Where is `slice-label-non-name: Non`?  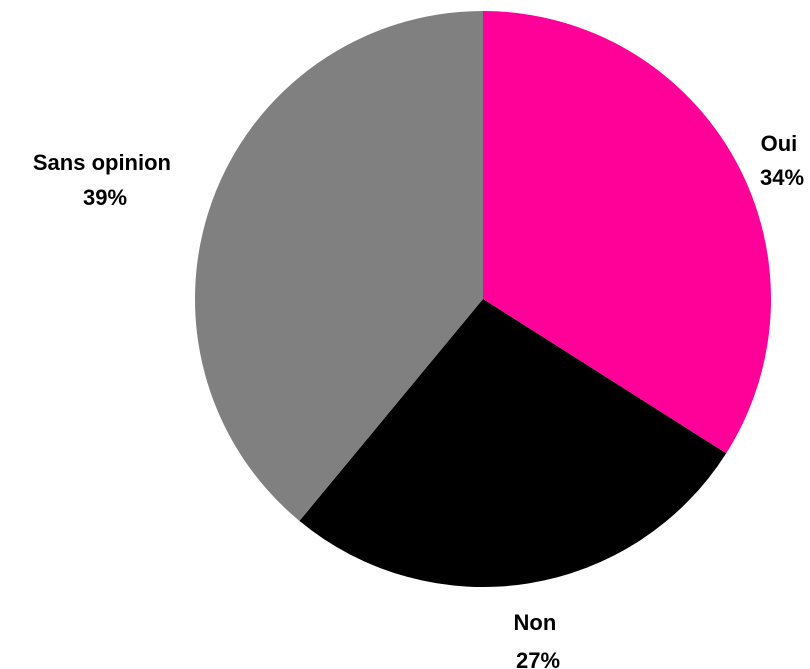 slice-label-non-name: Non is located at coordinates (535, 622).